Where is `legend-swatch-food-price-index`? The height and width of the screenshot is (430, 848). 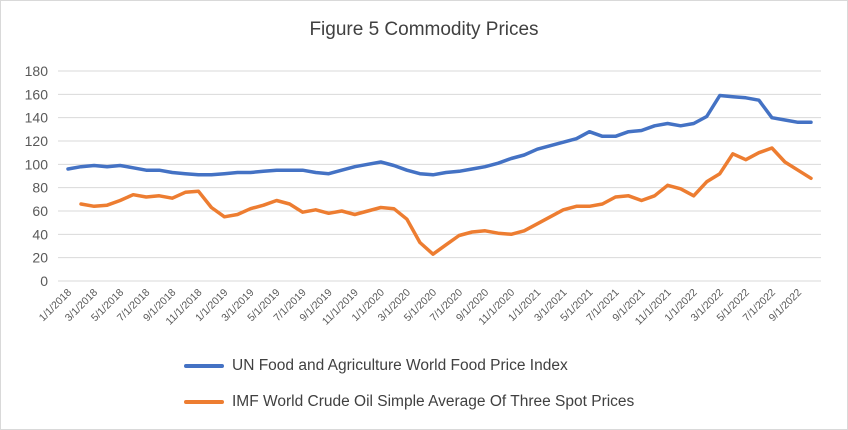
legend-swatch-food-price-index is located at coordinates (204, 366).